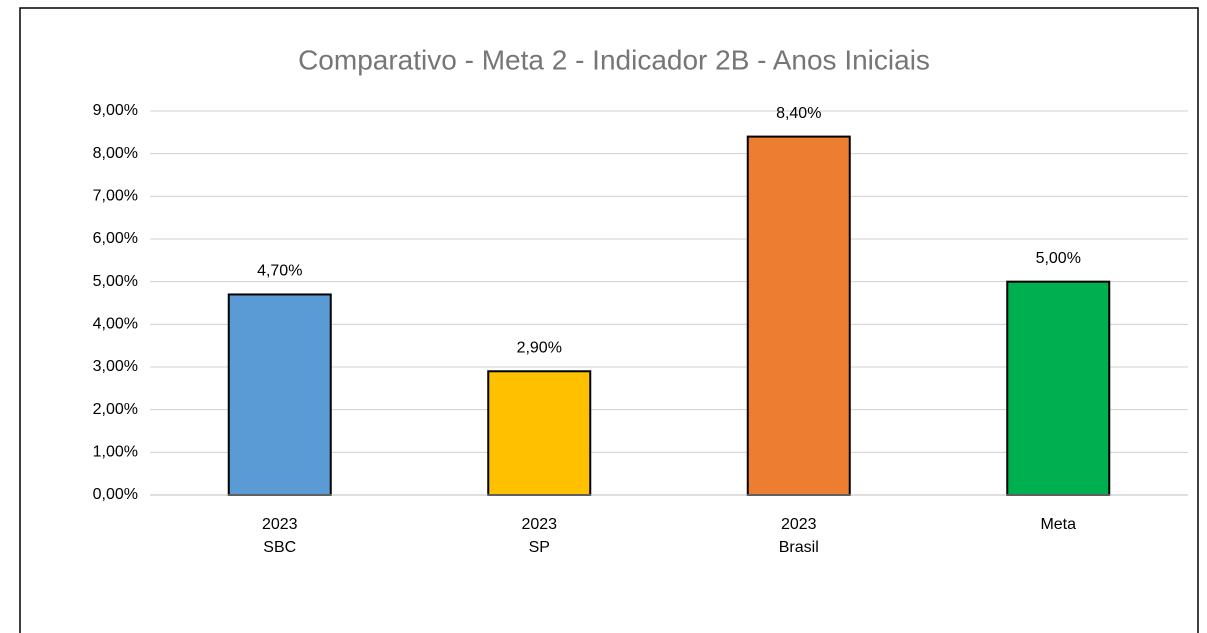 The width and height of the screenshot is (1207, 633). I want to click on x-tick-label: SP, so click(539, 547).